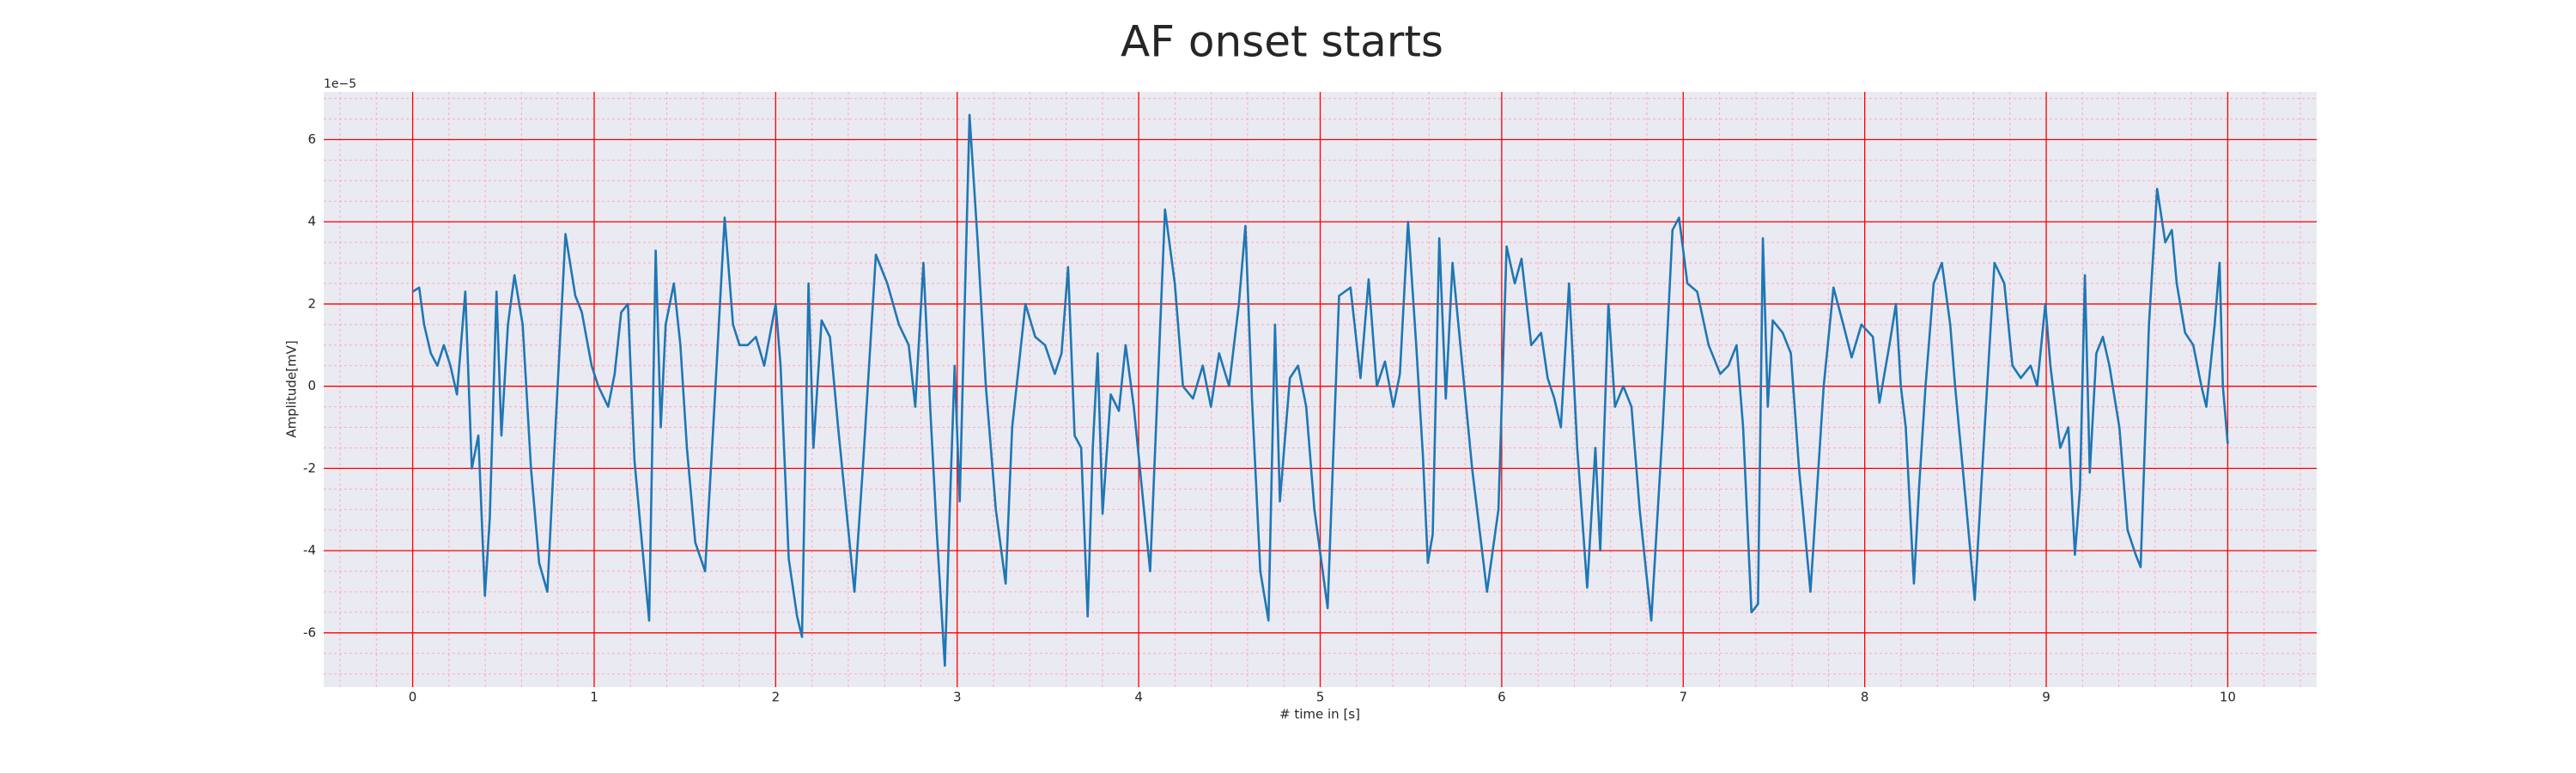 The width and height of the screenshot is (2576, 773). I want to click on y-tick-label: 0, so click(312, 385).